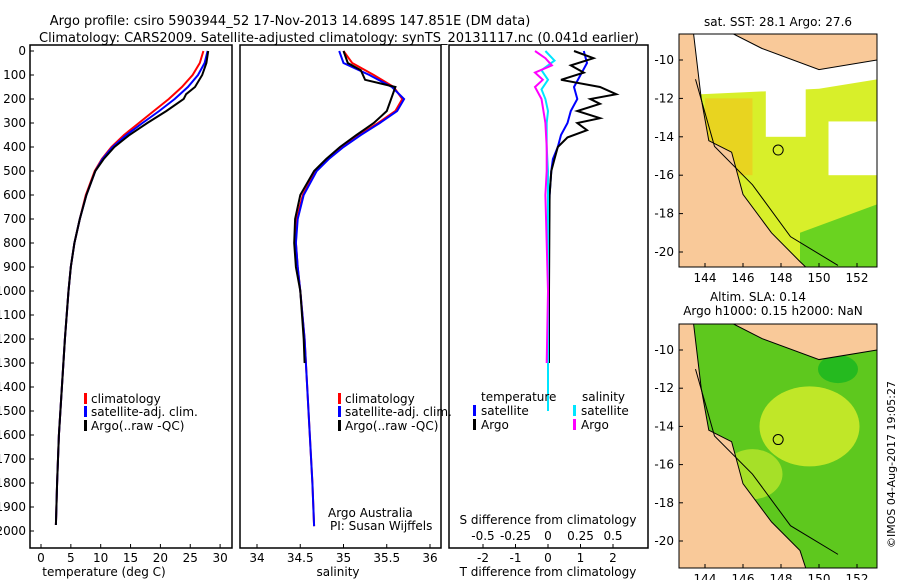 This screenshot has height=580, width=900. Describe the element at coordinates (41, 558) in the screenshot. I see `x-tick-label: 0` at that location.